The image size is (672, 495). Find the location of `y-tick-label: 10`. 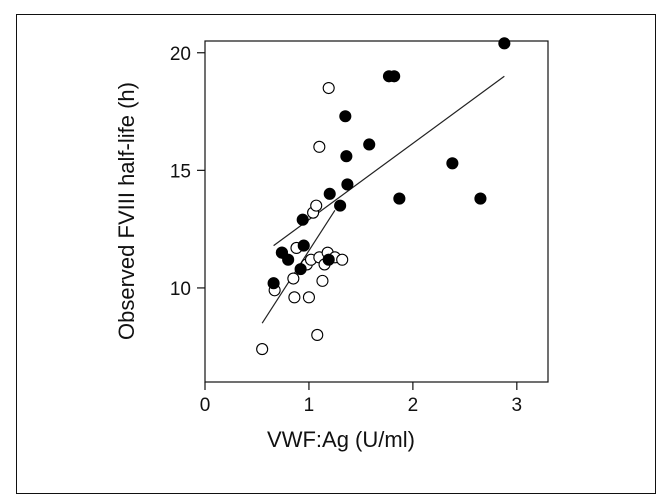

y-tick-label: 10 is located at coordinates (180, 289).